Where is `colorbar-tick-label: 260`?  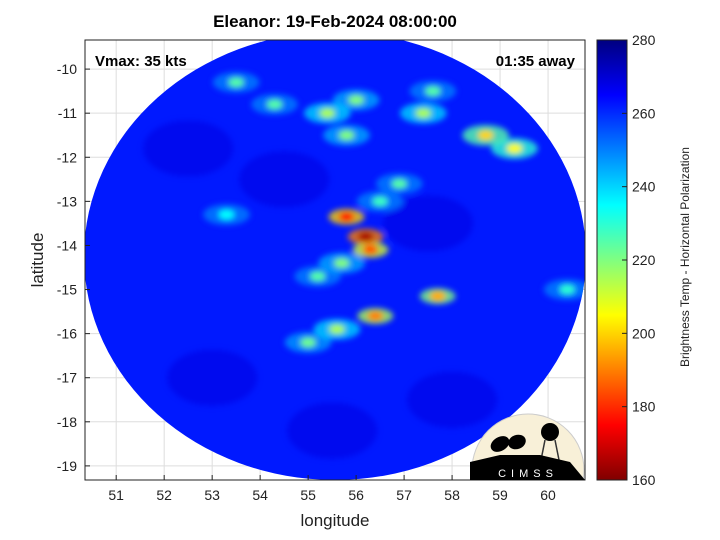 colorbar-tick-label: 260 is located at coordinates (644, 113).